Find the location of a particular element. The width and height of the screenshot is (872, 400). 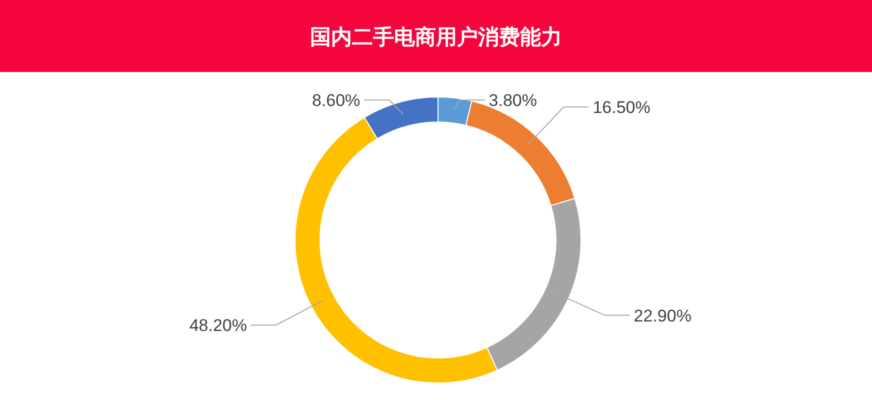

chart-title: 国内二手电商用户消费能力 is located at coordinates (436, 37).